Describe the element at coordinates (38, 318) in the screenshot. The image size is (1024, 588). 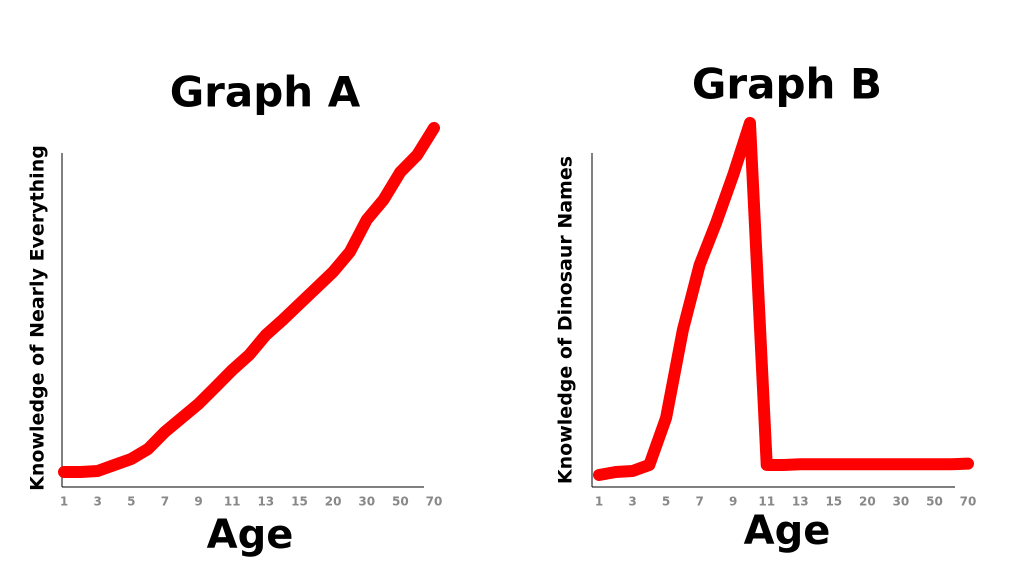
I see `y-axis-label: Knowledge of Nearly Everything` at that location.